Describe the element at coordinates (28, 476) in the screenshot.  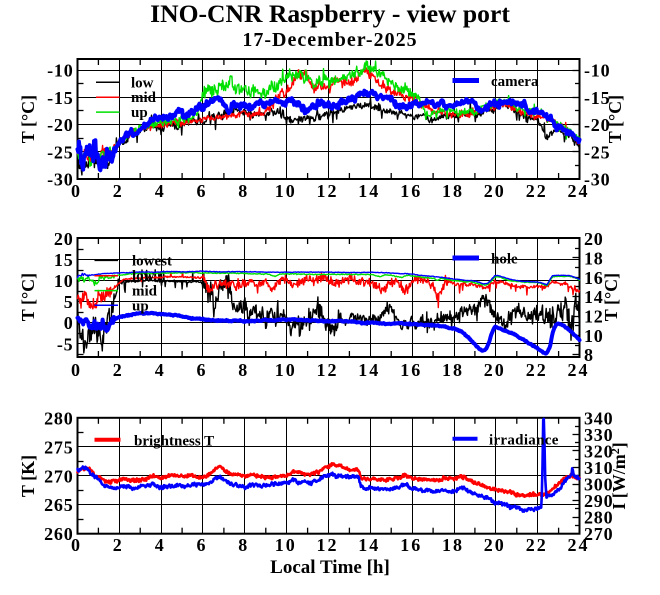
I see `svg-text: T [K]` at that location.